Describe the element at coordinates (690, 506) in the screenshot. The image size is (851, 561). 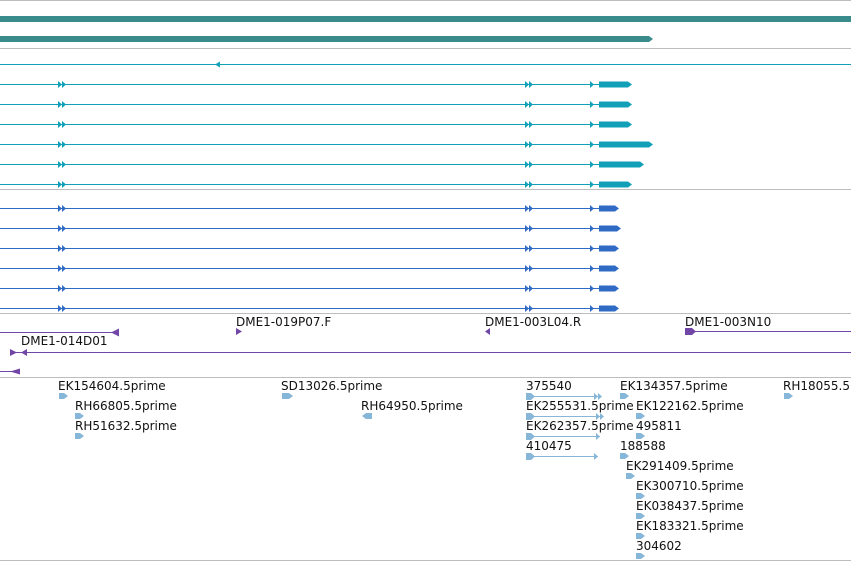
I see `est-label: EK038437.5prime` at that location.